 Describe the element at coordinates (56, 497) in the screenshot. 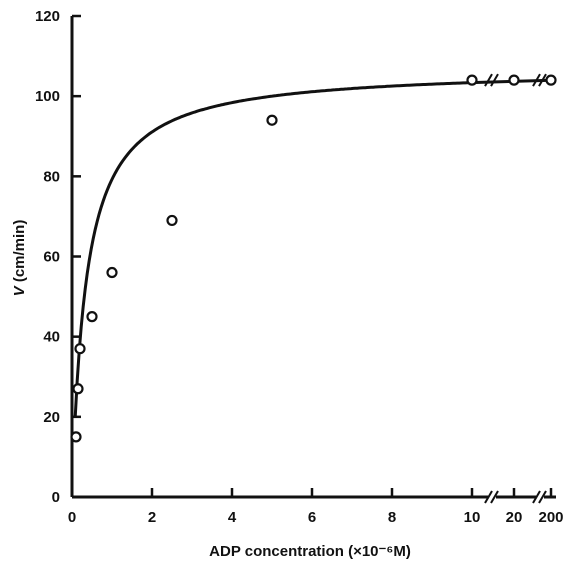

I see `y-tick-label: 0` at that location.